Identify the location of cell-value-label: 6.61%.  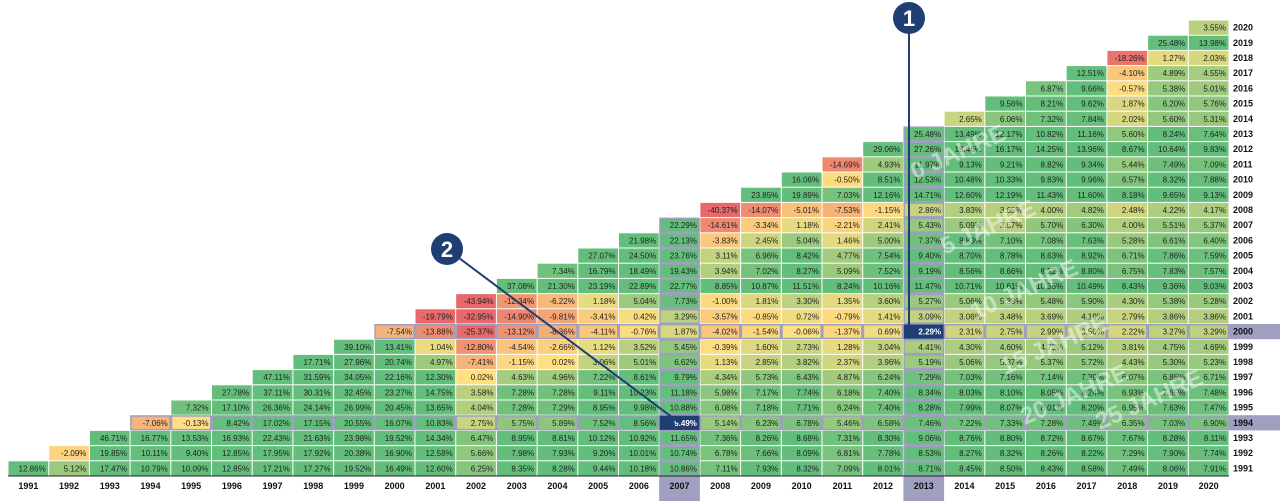
(1174, 240).